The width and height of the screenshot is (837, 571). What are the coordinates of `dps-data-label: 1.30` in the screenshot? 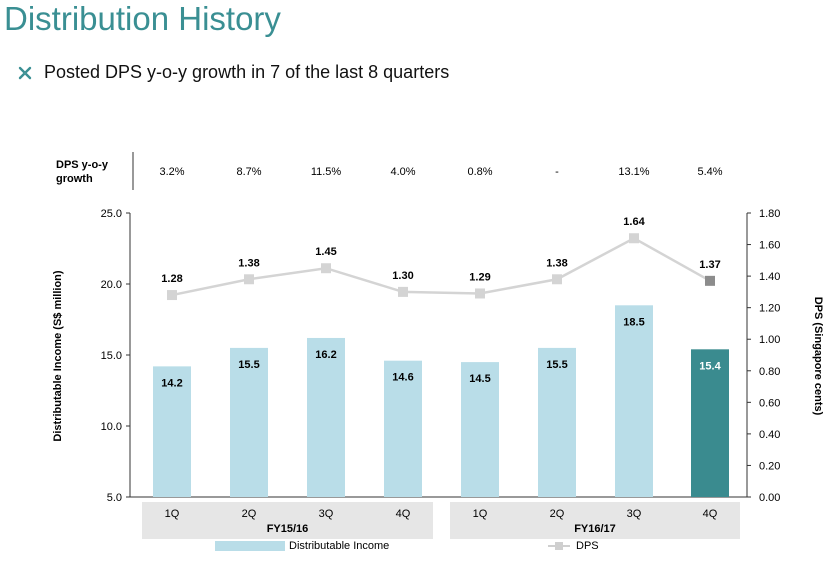 It's located at (402, 276).